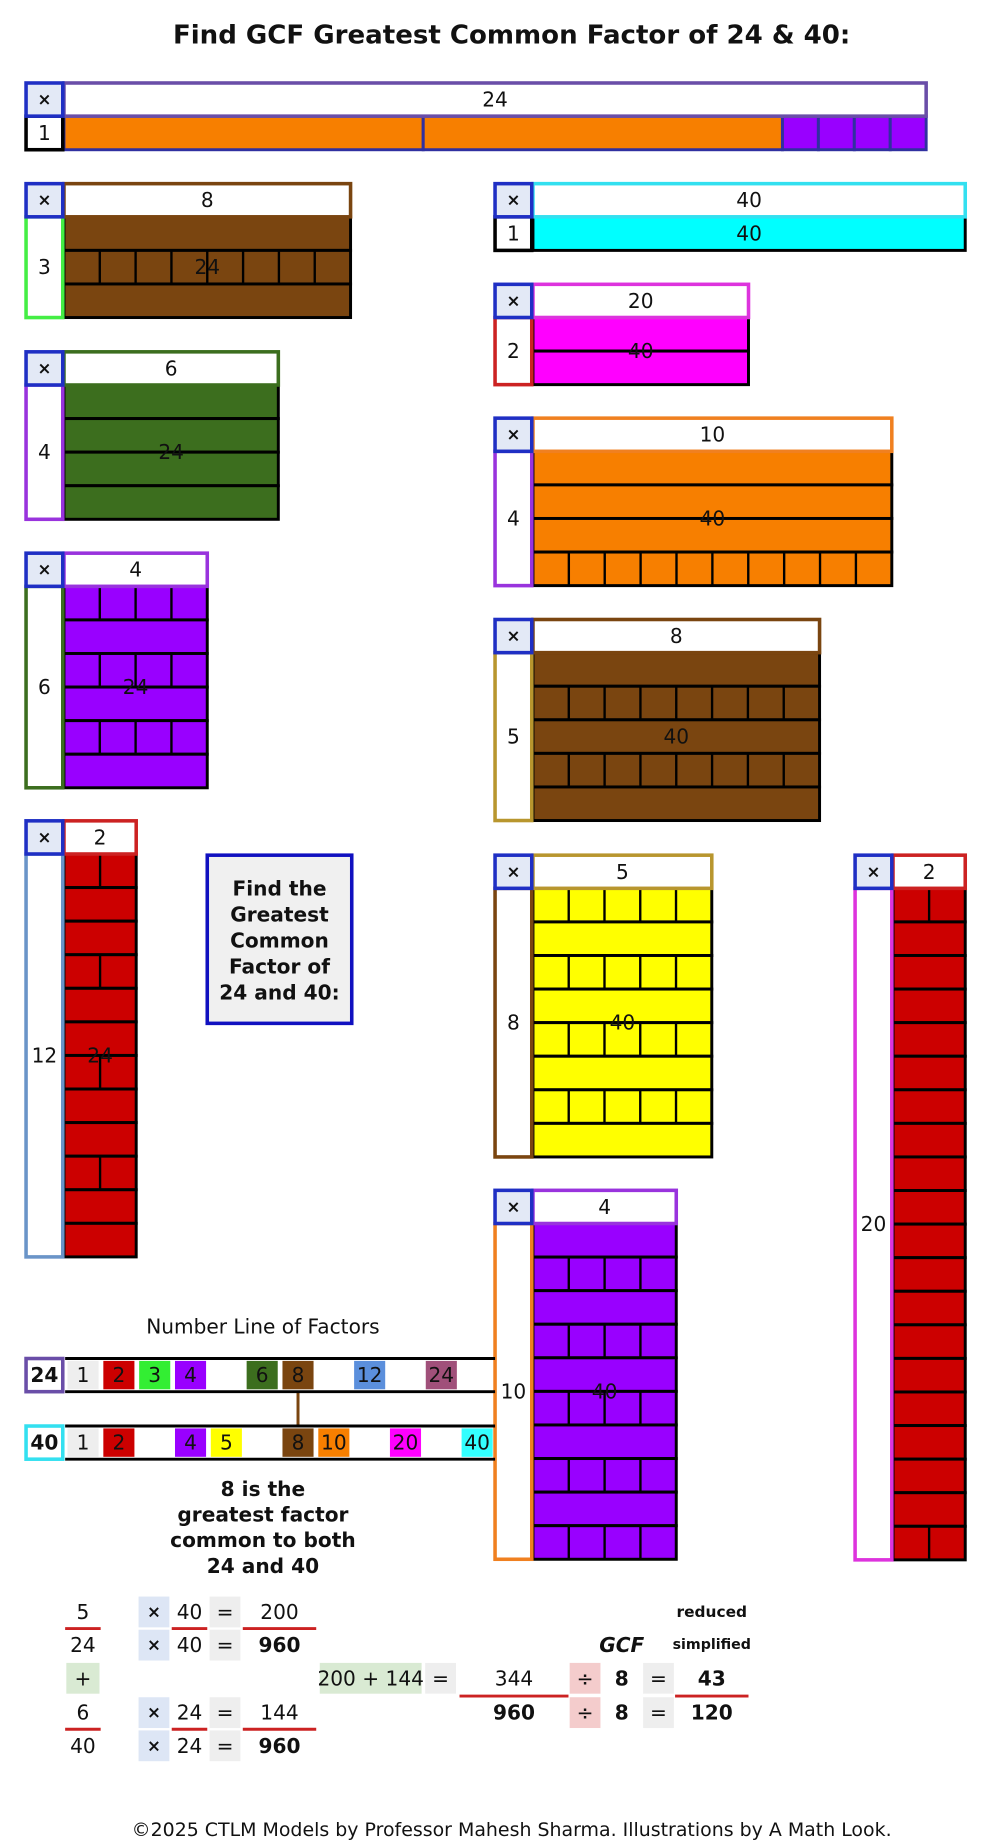 This screenshot has height=1843, width=983. I want to click on header-label: 4, so click(604, 1207).